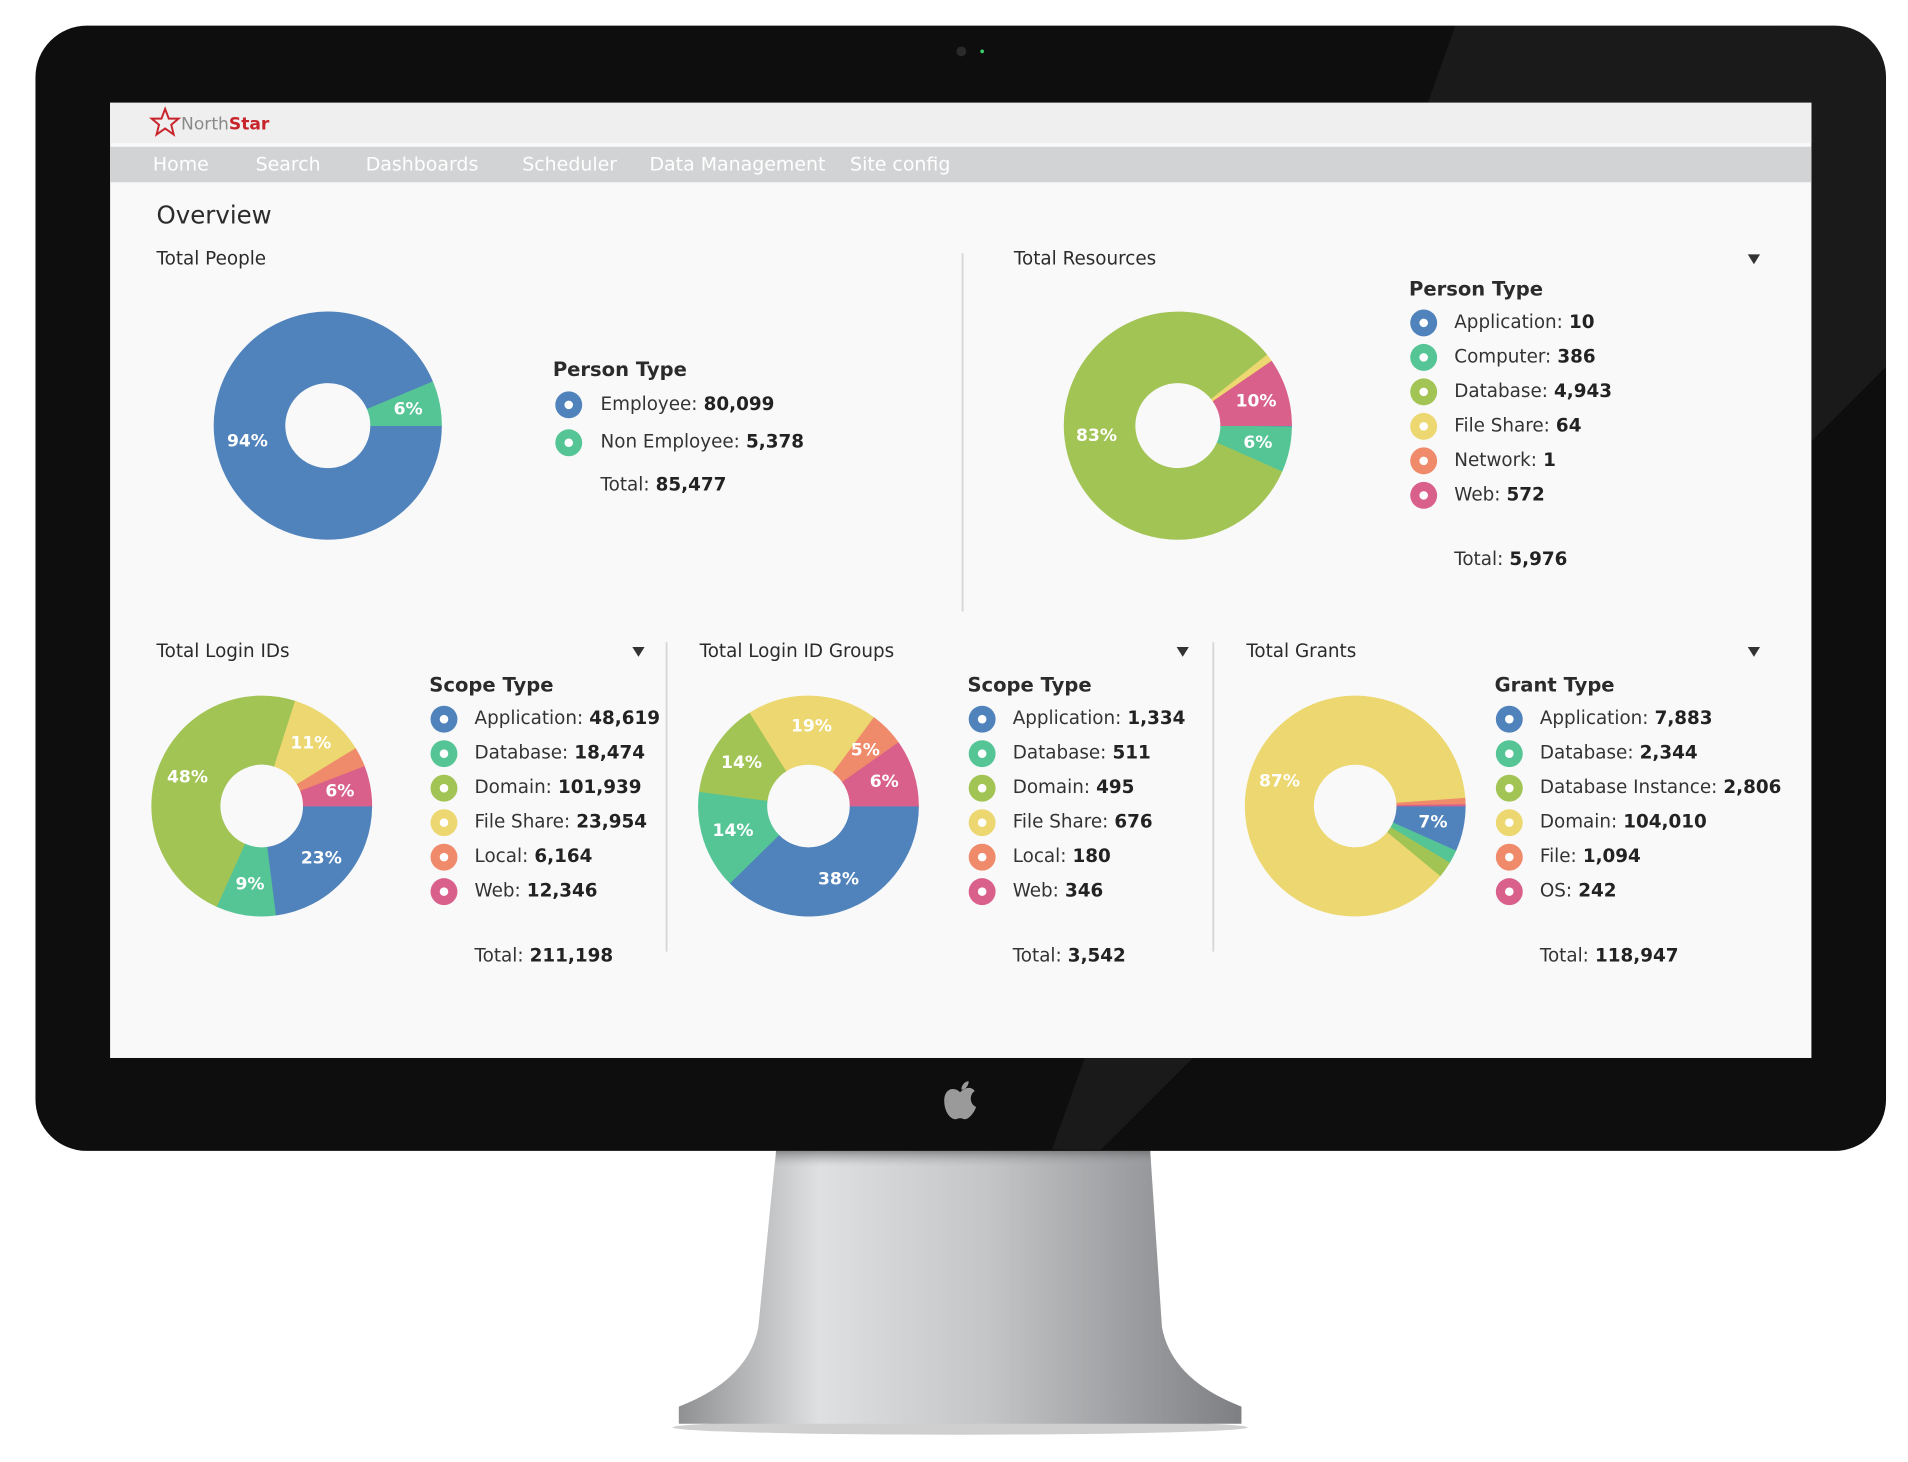 The image size is (1908, 1462). I want to click on logo-part: North, so click(205, 125).